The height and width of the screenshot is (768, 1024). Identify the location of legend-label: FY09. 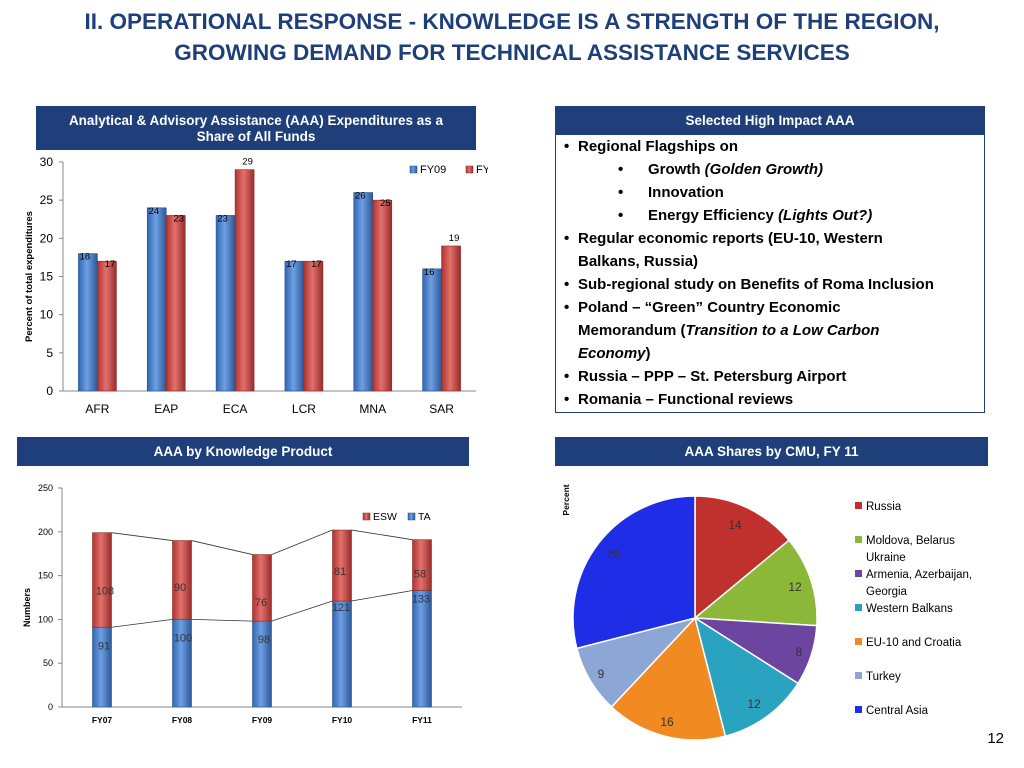
(433, 170).